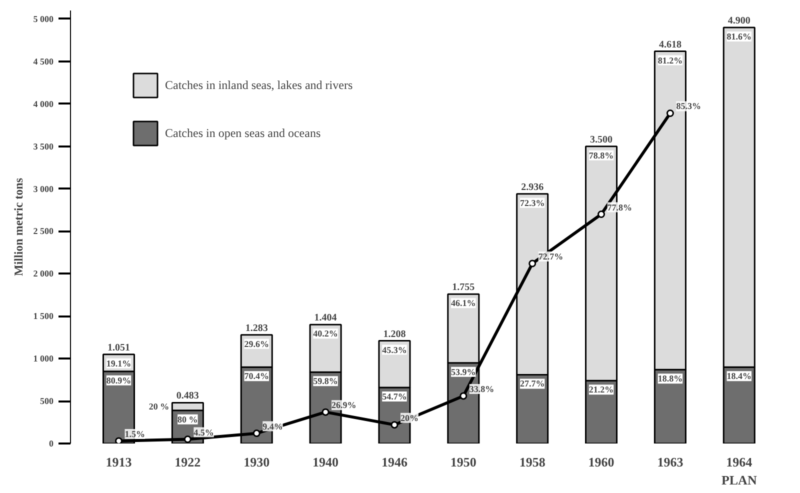 The width and height of the screenshot is (800, 493). What do you see at coordinates (43, 231) in the screenshot?
I see `y-tick-label: 2 500` at bounding box center [43, 231].